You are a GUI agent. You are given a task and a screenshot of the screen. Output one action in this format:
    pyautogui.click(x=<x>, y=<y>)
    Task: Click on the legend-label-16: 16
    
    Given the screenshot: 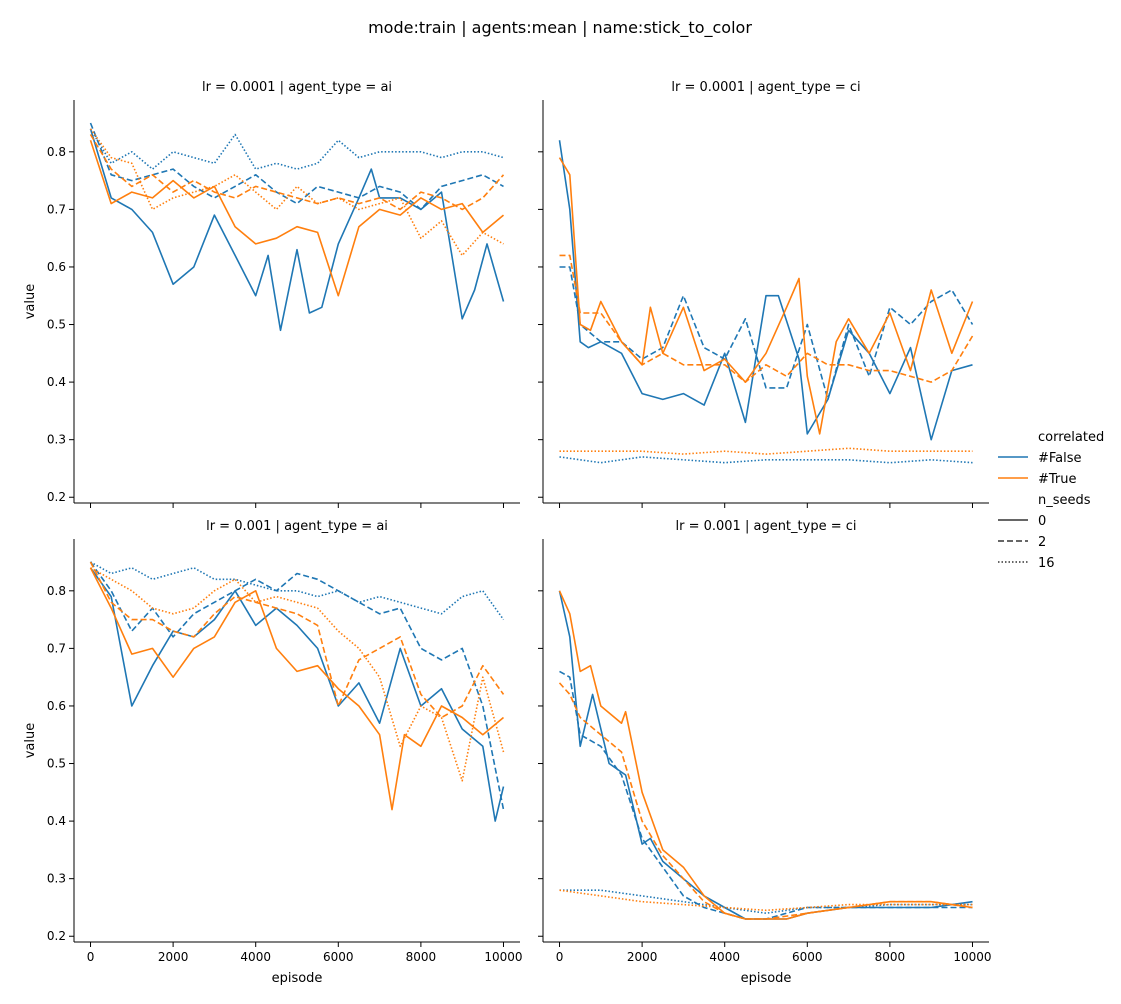 What is the action you would take?
    pyautogui.click(x=1046, y=563)
    